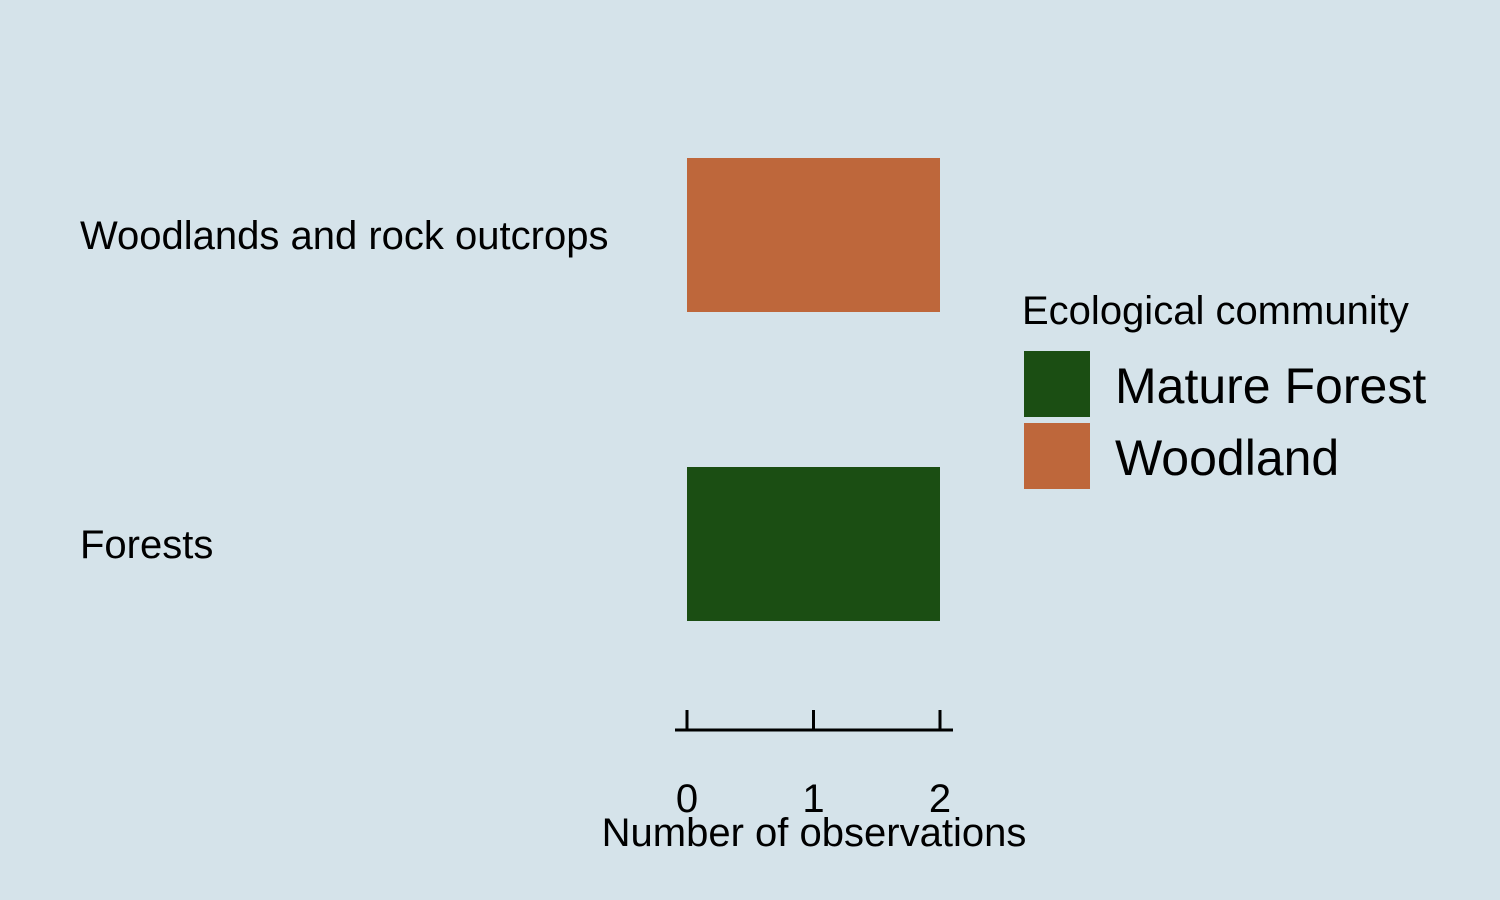 The image size is (1500, 900). What do you see at coordinates (1227, 458) in the screenshot?
I see `legend-label-2: Woodland` at bounding box center [1227, 458].